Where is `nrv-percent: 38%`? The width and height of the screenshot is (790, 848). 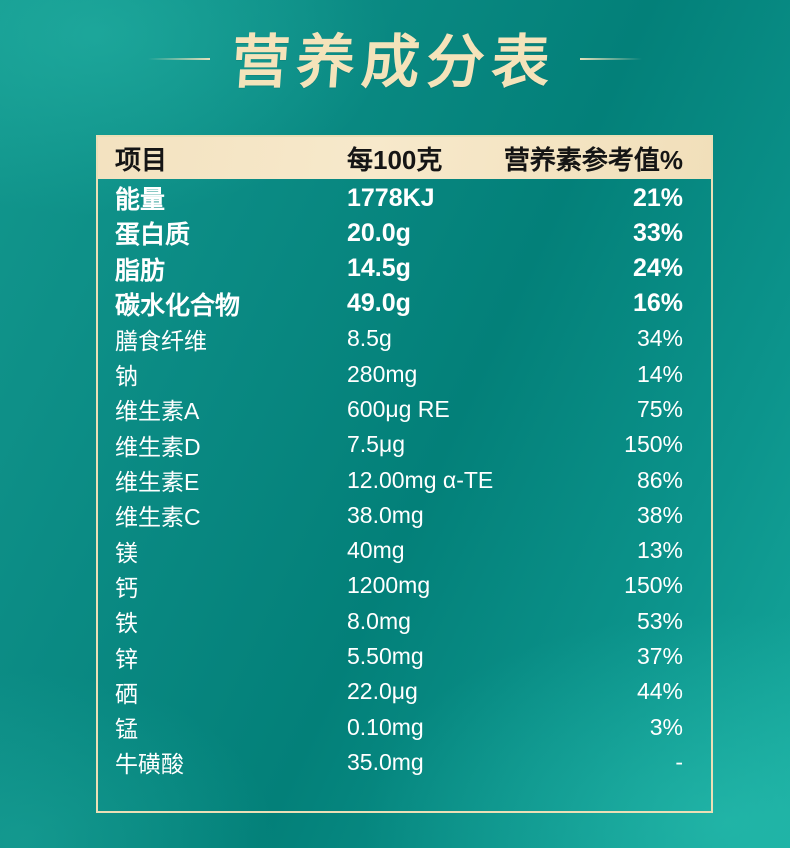
nrv-percent: 38% is located at coordinates (659, 514).